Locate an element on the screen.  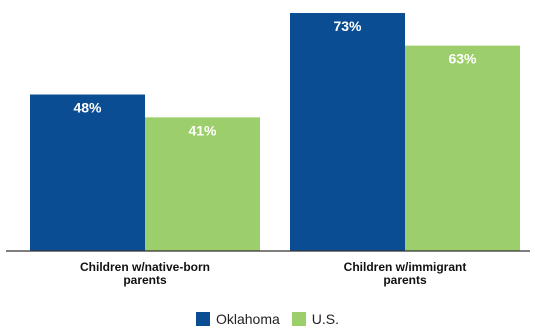
legend-swatch-oklahoma is located at coordinates (202, 319).